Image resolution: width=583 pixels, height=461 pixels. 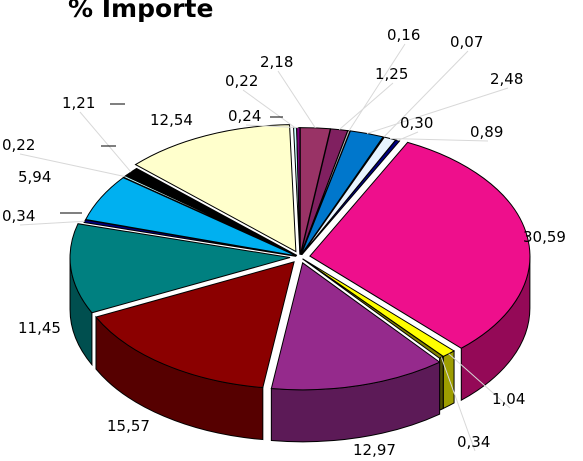 What do you see at coordinates (466, 42) in the screenshot?
I see `data-label: 0,07` at bounding box center [466, 42].